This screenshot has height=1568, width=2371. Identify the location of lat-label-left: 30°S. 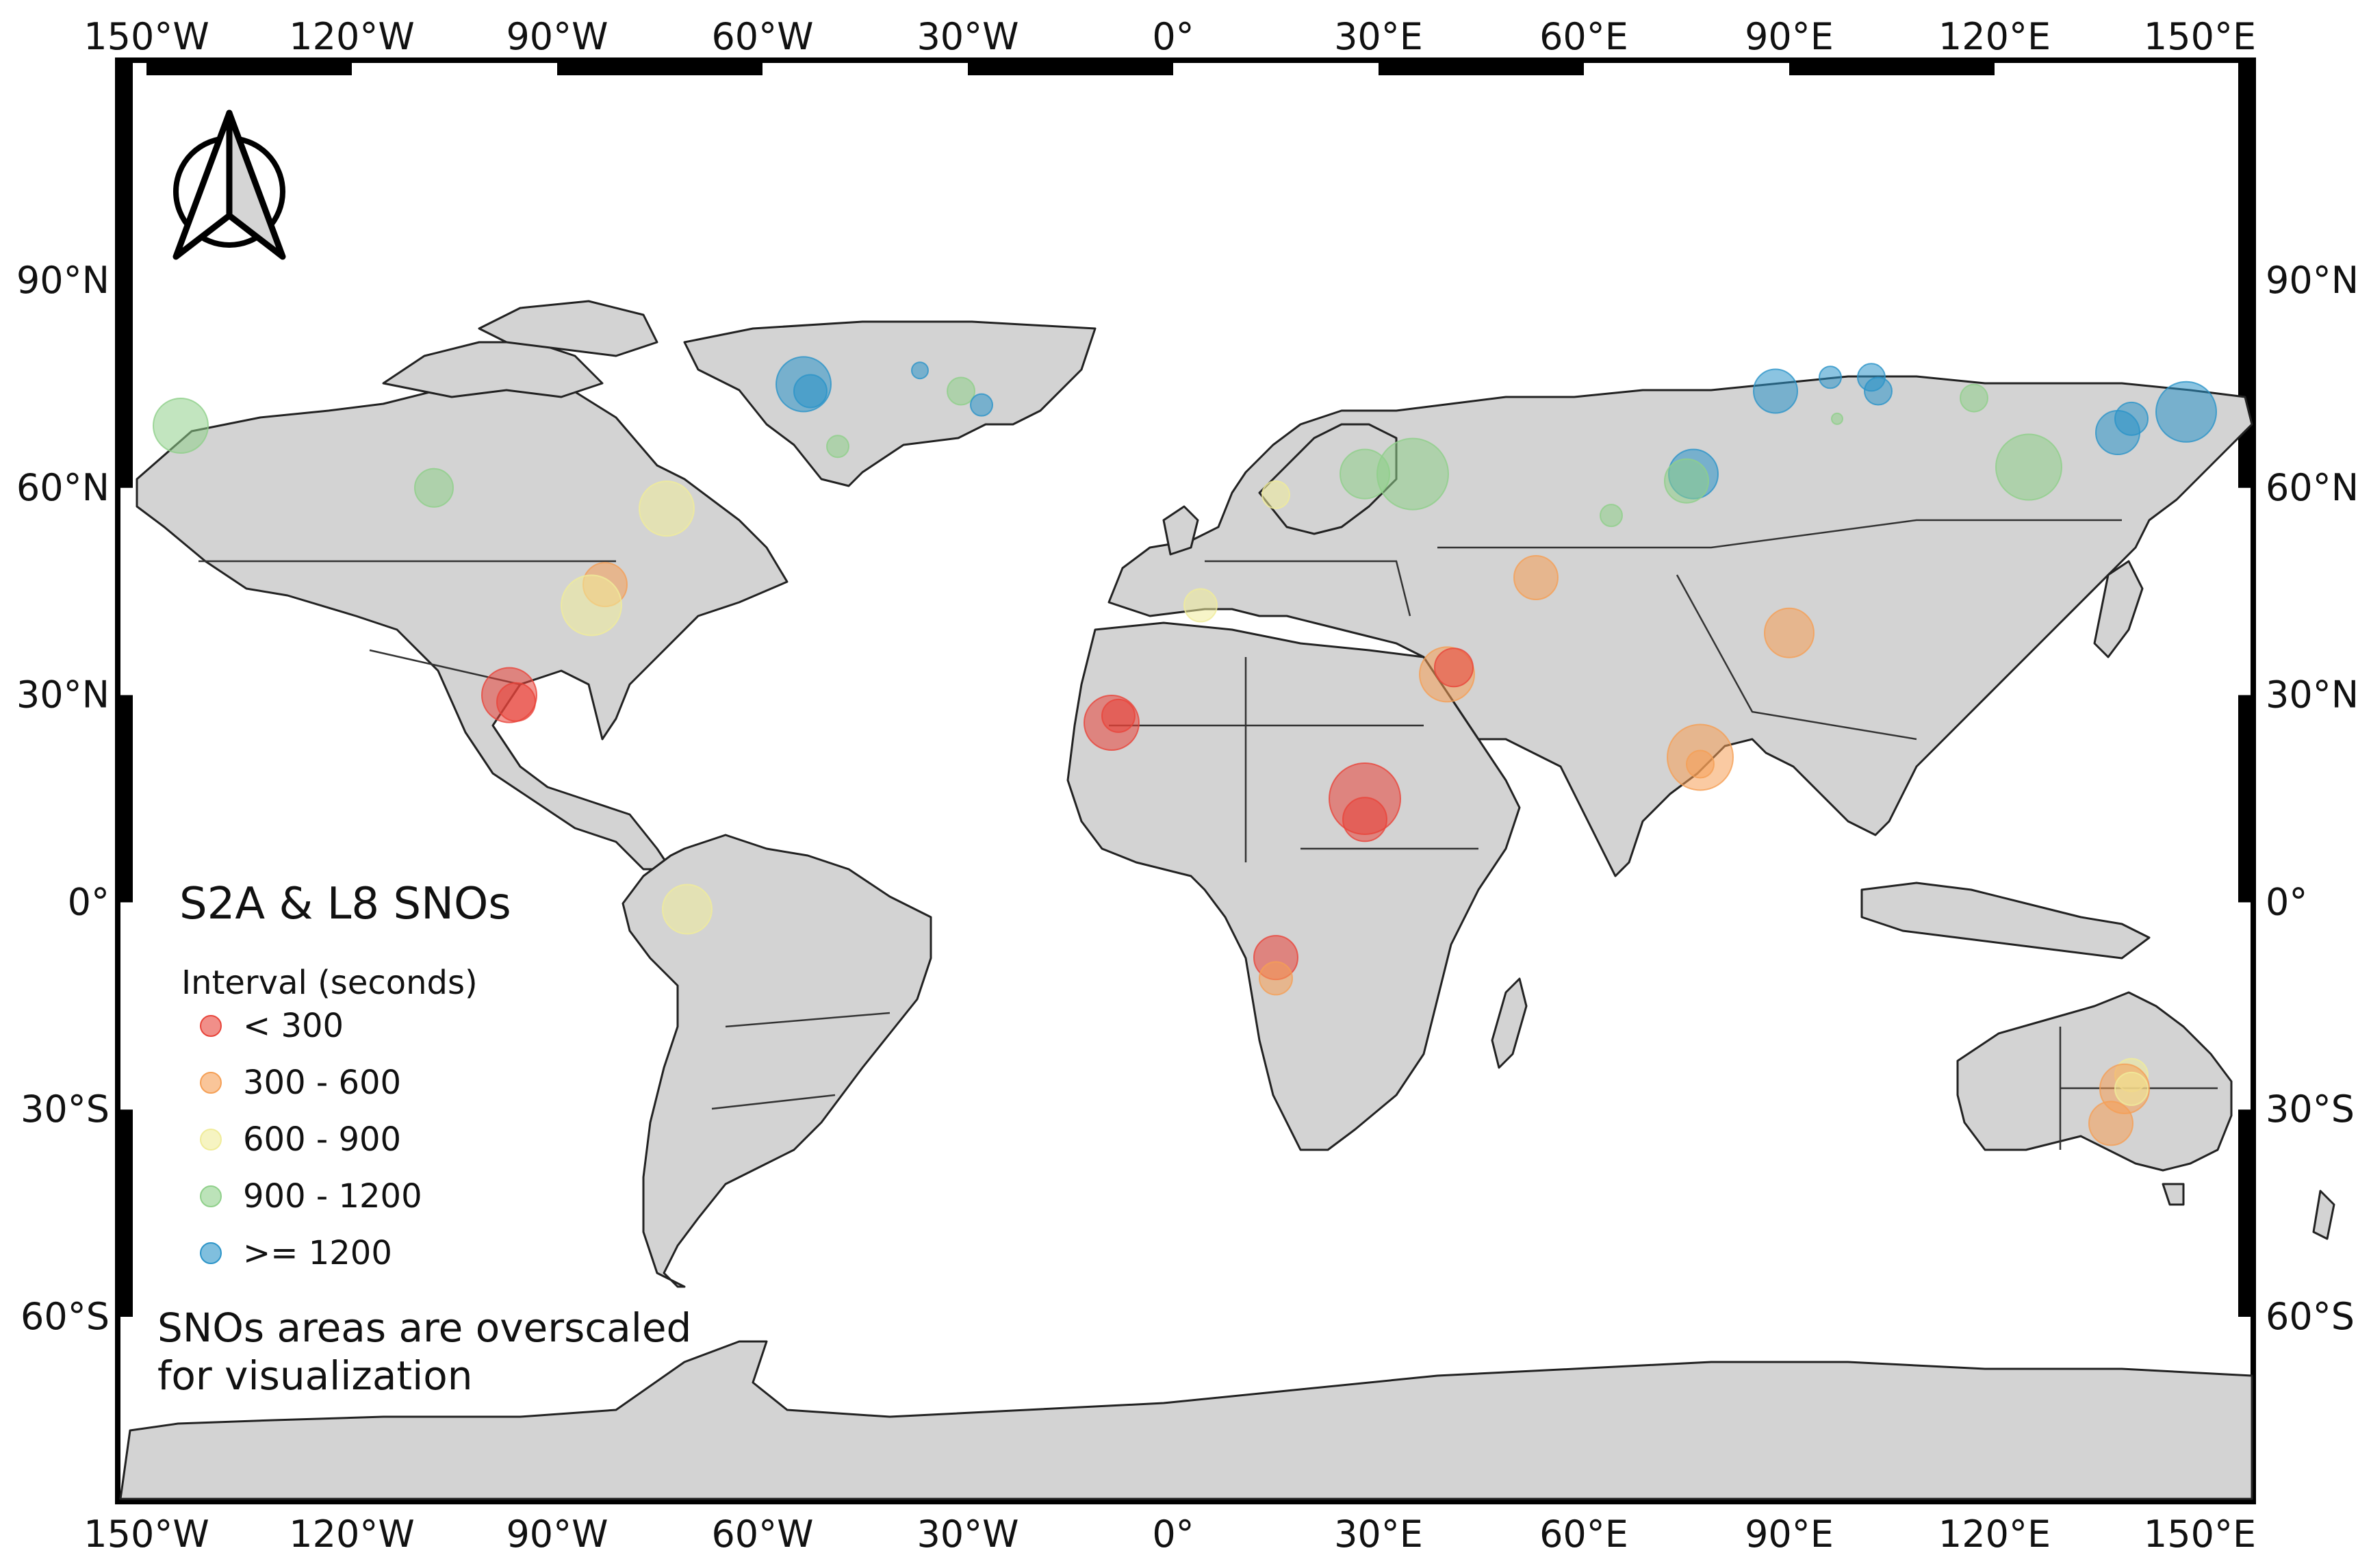
(65, 1109).